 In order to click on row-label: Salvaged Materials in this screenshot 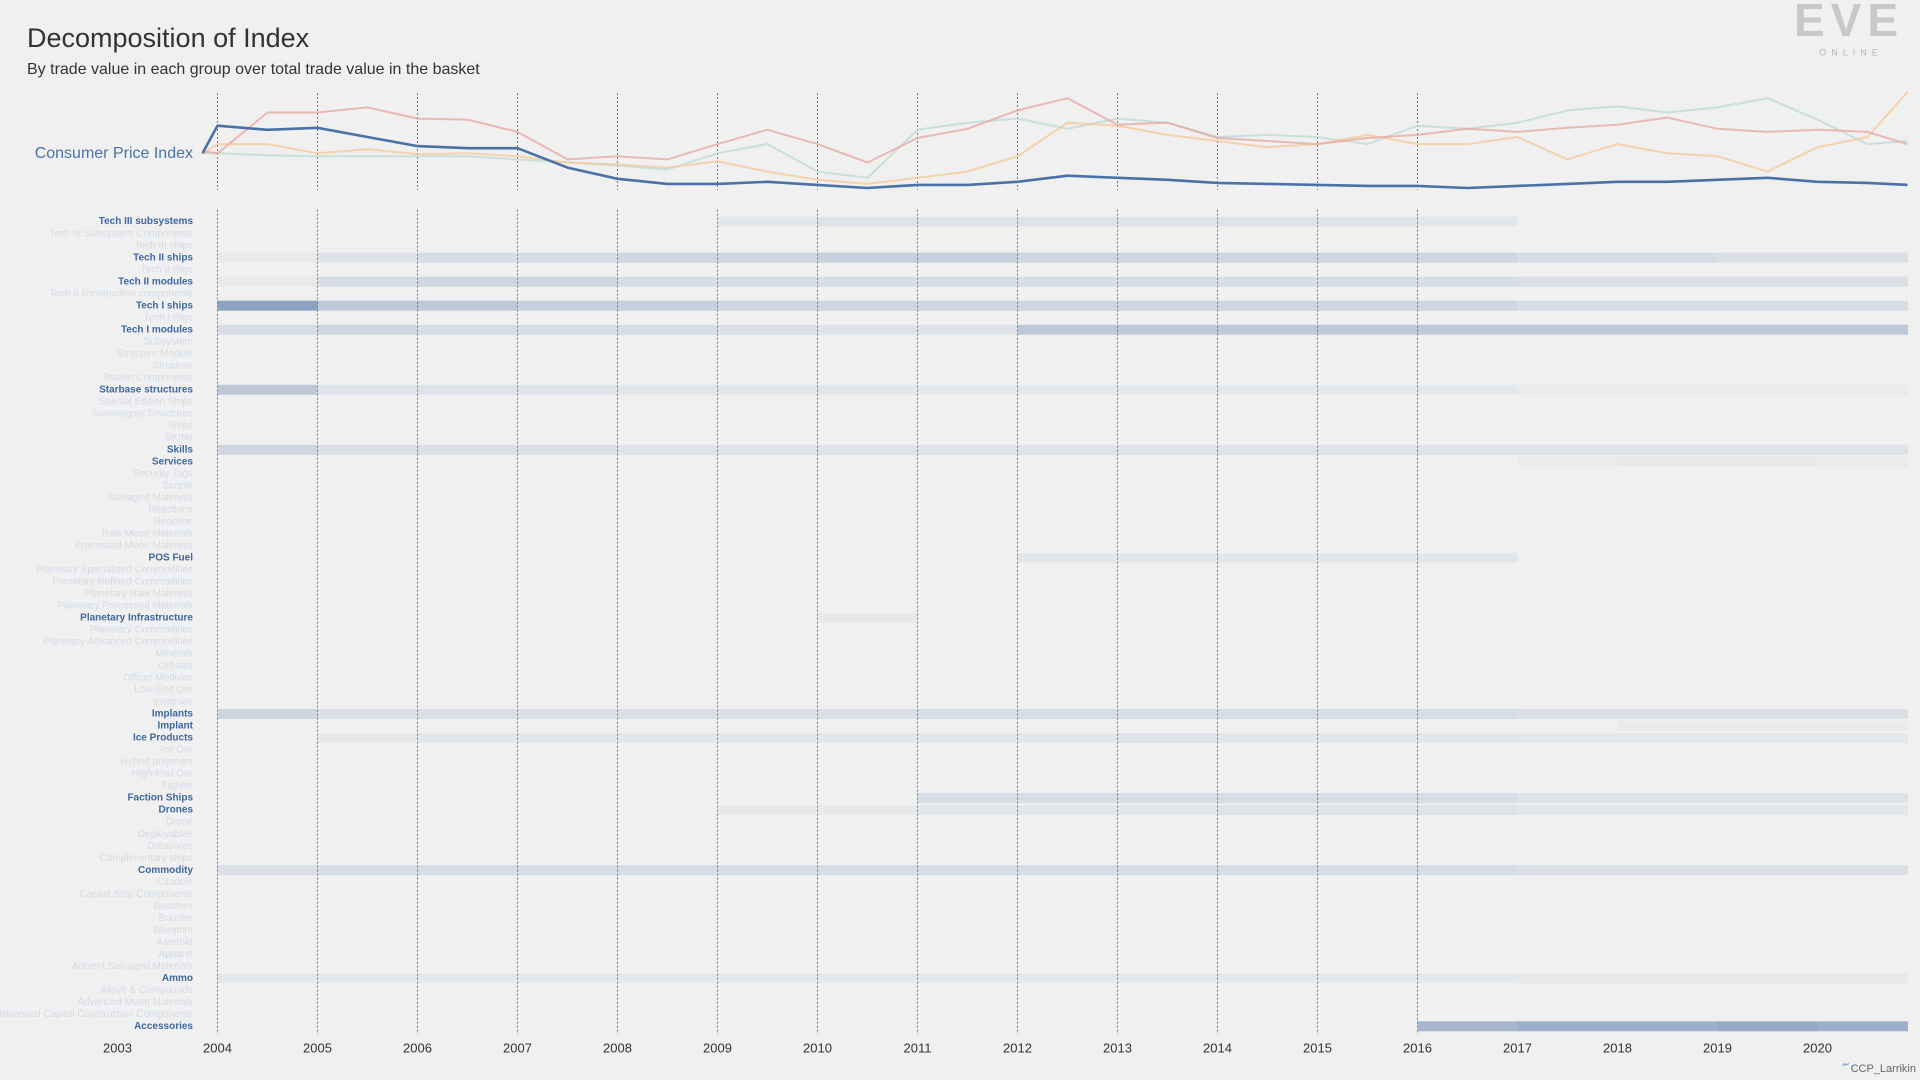, I will do `click(150, 497)`.